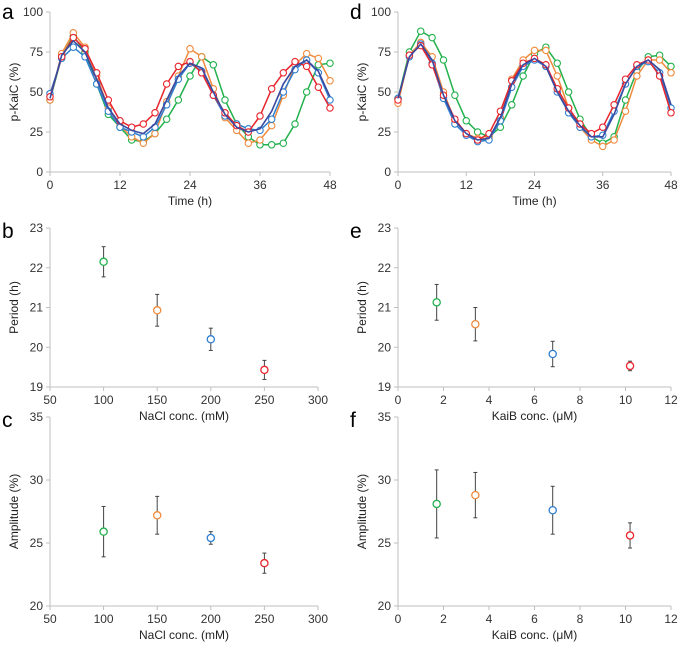 The width and height of the screenshot is (685, 652). I want to click on panel-label-a: a, so click(8, 12).